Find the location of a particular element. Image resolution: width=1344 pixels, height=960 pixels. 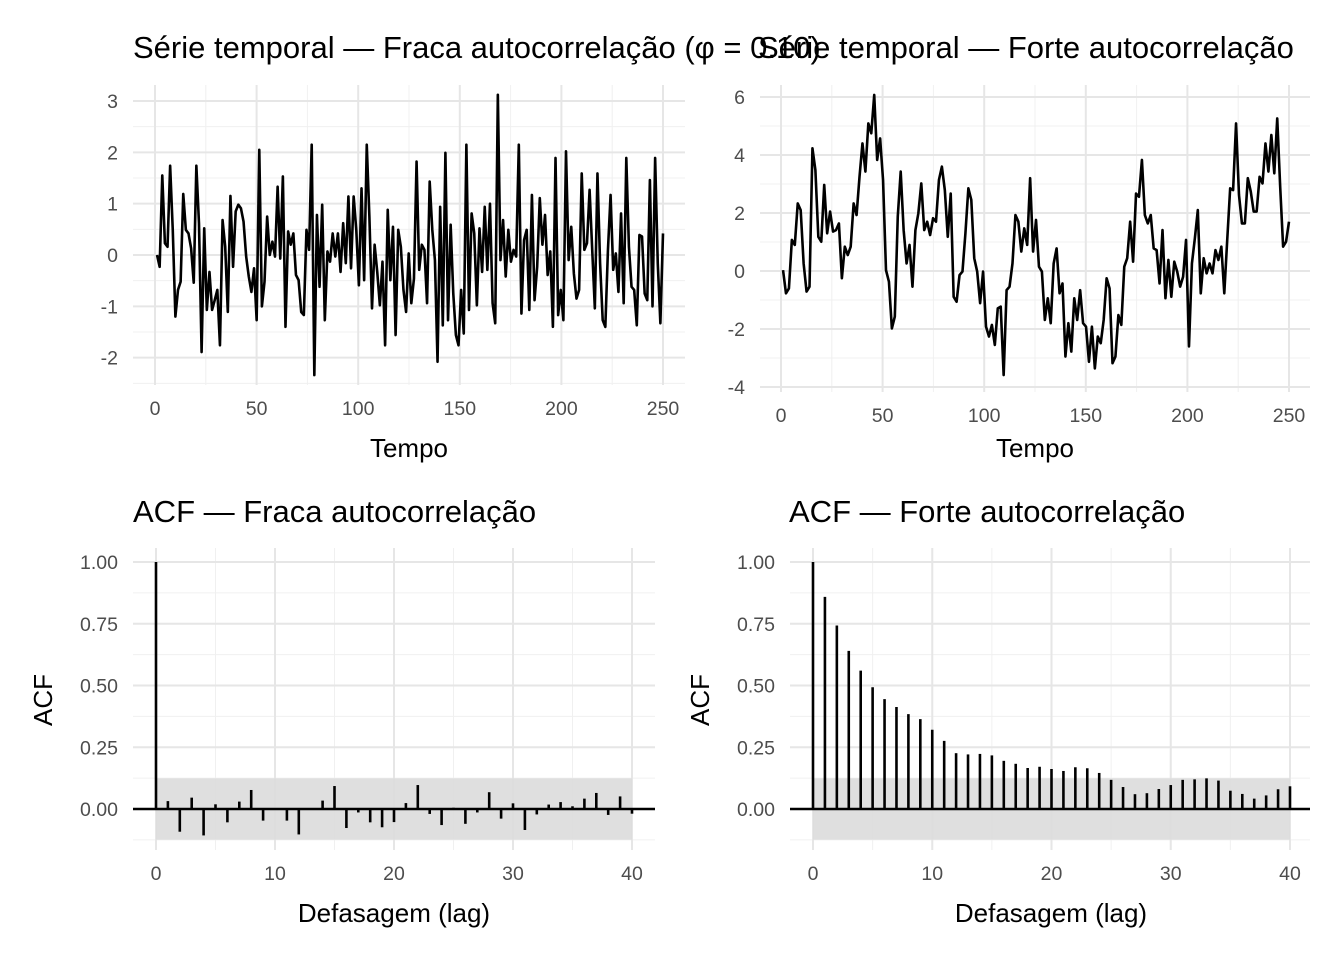

y-tick-label: 4 is located at coordinates (739, 156).